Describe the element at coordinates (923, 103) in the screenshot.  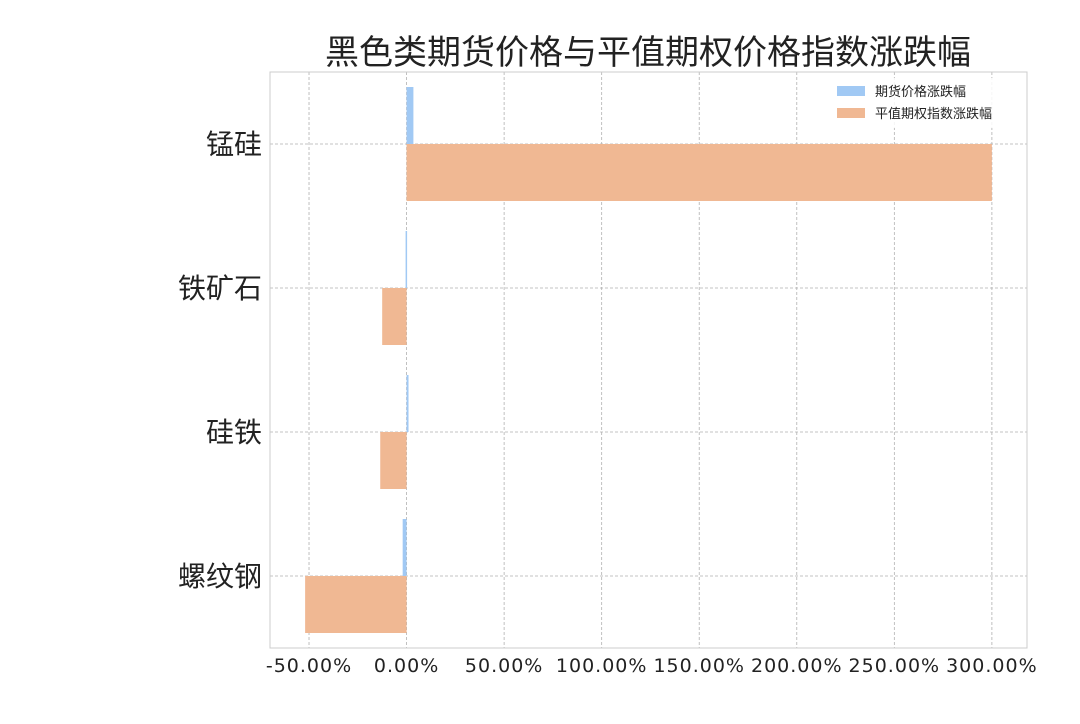
I see `legend: 期货价格涨跌幅 平值期权指数涨跌幅` at that location.